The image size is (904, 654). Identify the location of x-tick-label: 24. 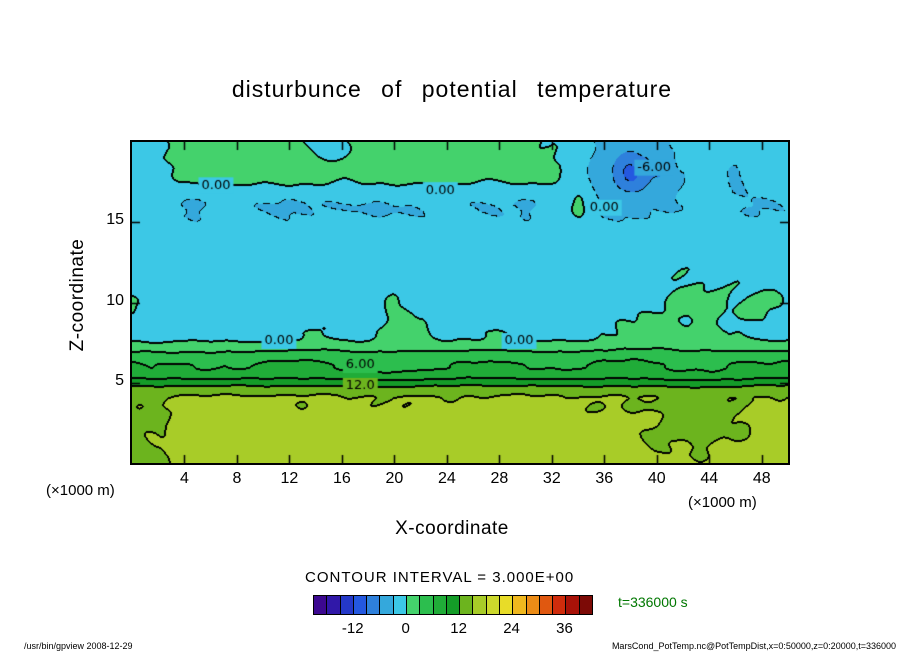
(446, 478).